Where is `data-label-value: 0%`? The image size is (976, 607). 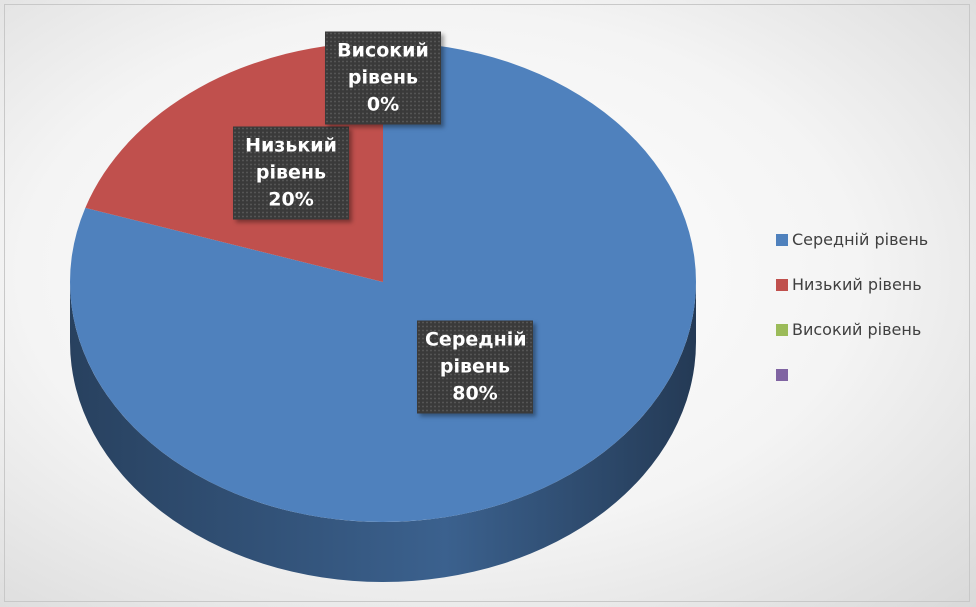
data-label-value: 0% is located at coordinates (383, 104).